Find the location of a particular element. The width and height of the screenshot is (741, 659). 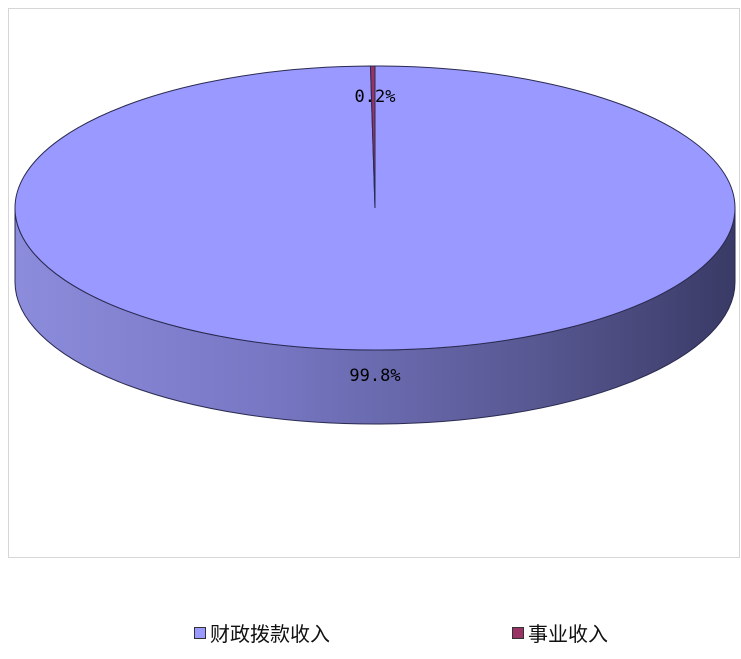

legend: 财政拨款收入 事业收入 is located at coordinates (370, 633).